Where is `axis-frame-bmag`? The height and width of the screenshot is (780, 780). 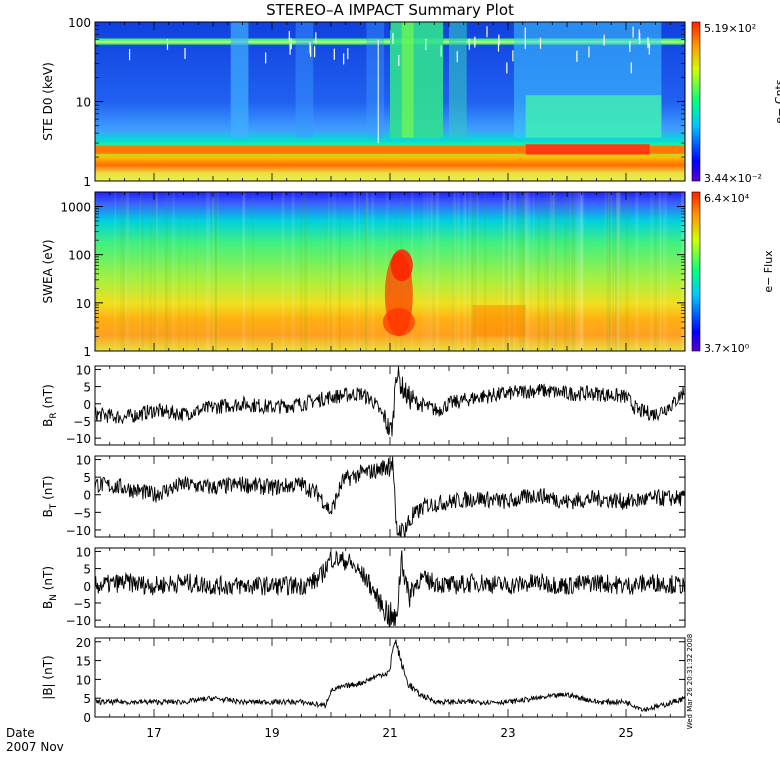 axis-frame-bmag is located at coordinates (390, 677).